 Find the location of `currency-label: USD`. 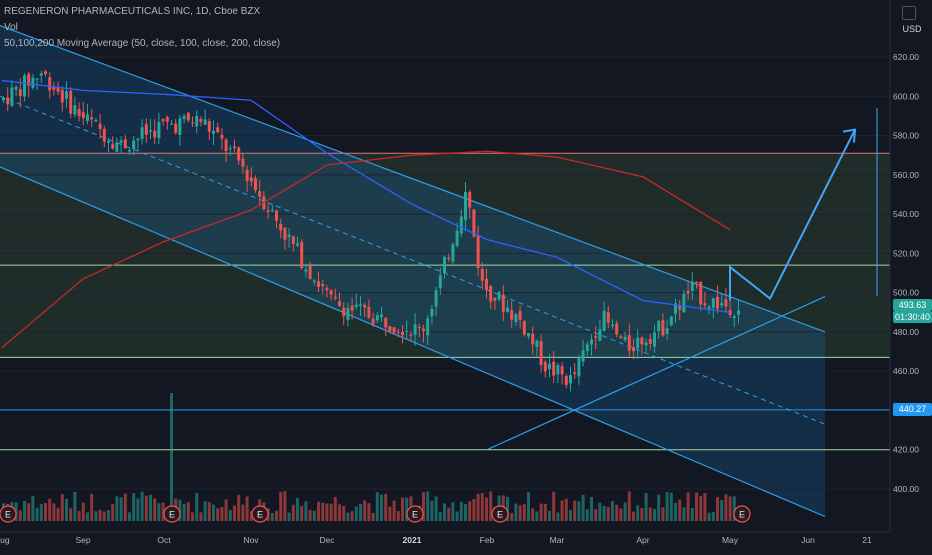

currency-label: USD is located at coordinates (912, 29).